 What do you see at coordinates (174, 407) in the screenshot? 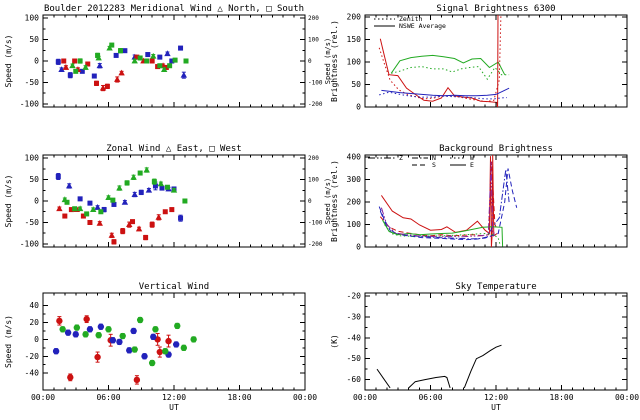
I see `vertical-wind-xaxis-label: UT` at bounding box center [174, 407].